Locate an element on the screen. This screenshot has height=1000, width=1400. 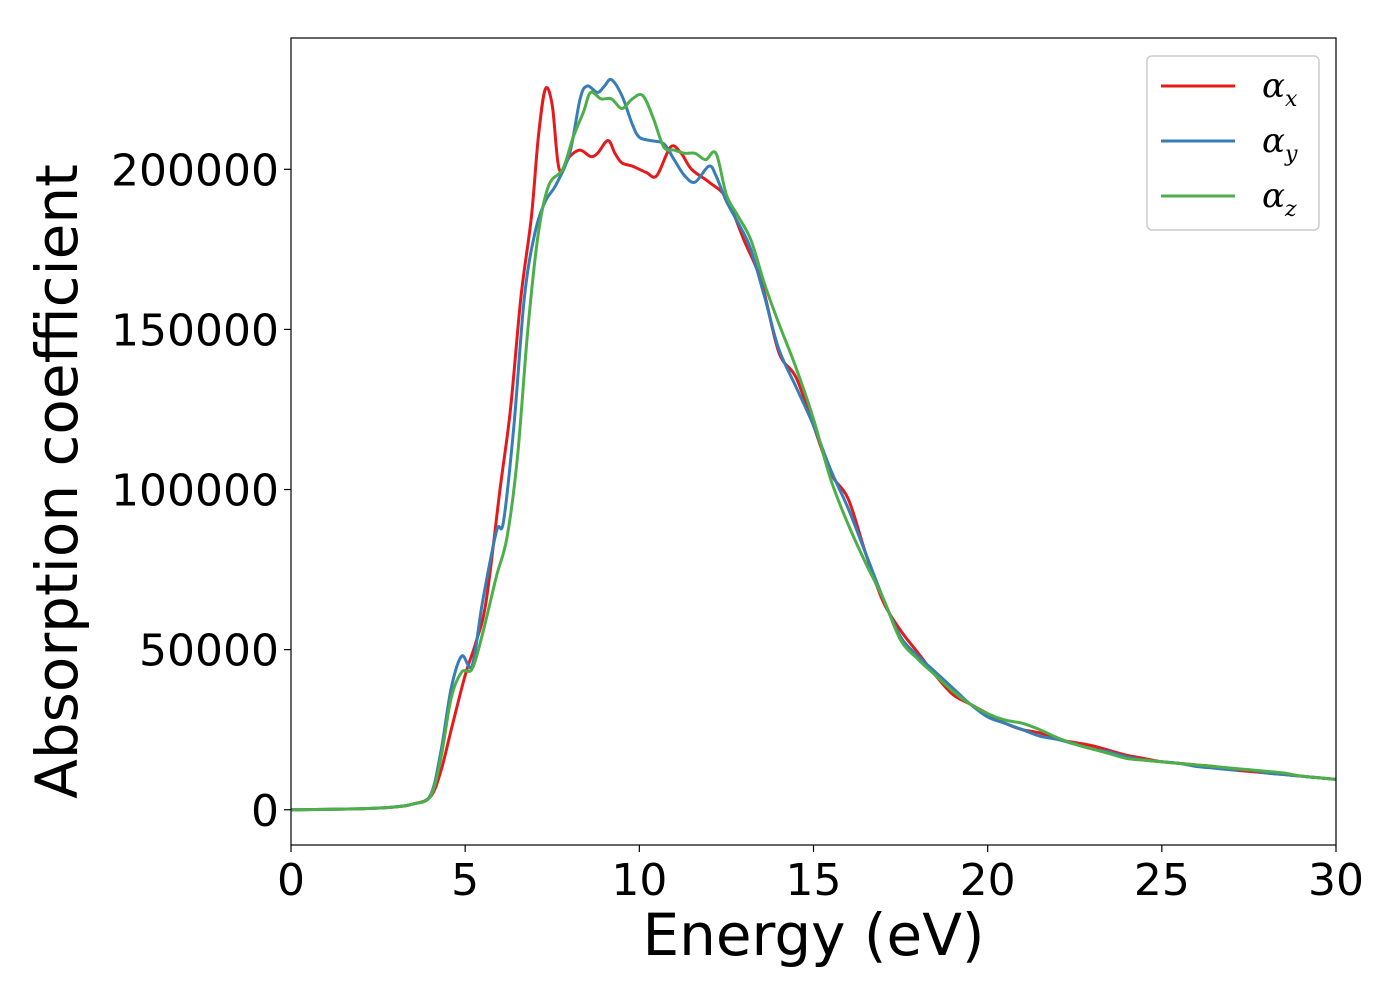
x-tick-label: 25 is located at coordinates (1162, 880).